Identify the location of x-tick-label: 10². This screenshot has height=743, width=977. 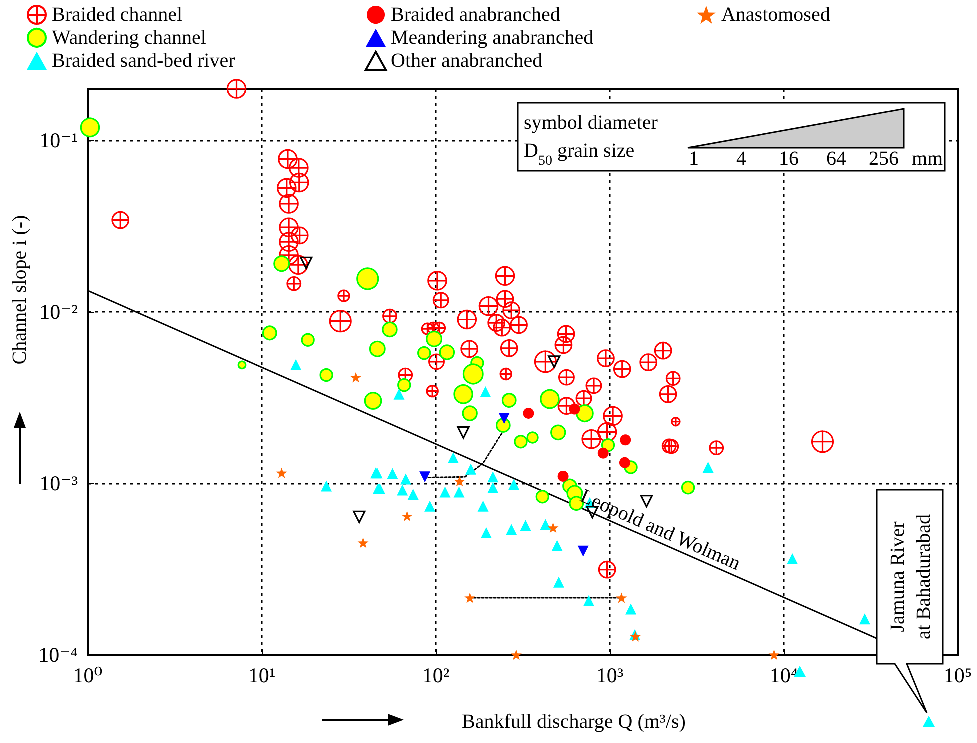
(436, 676).